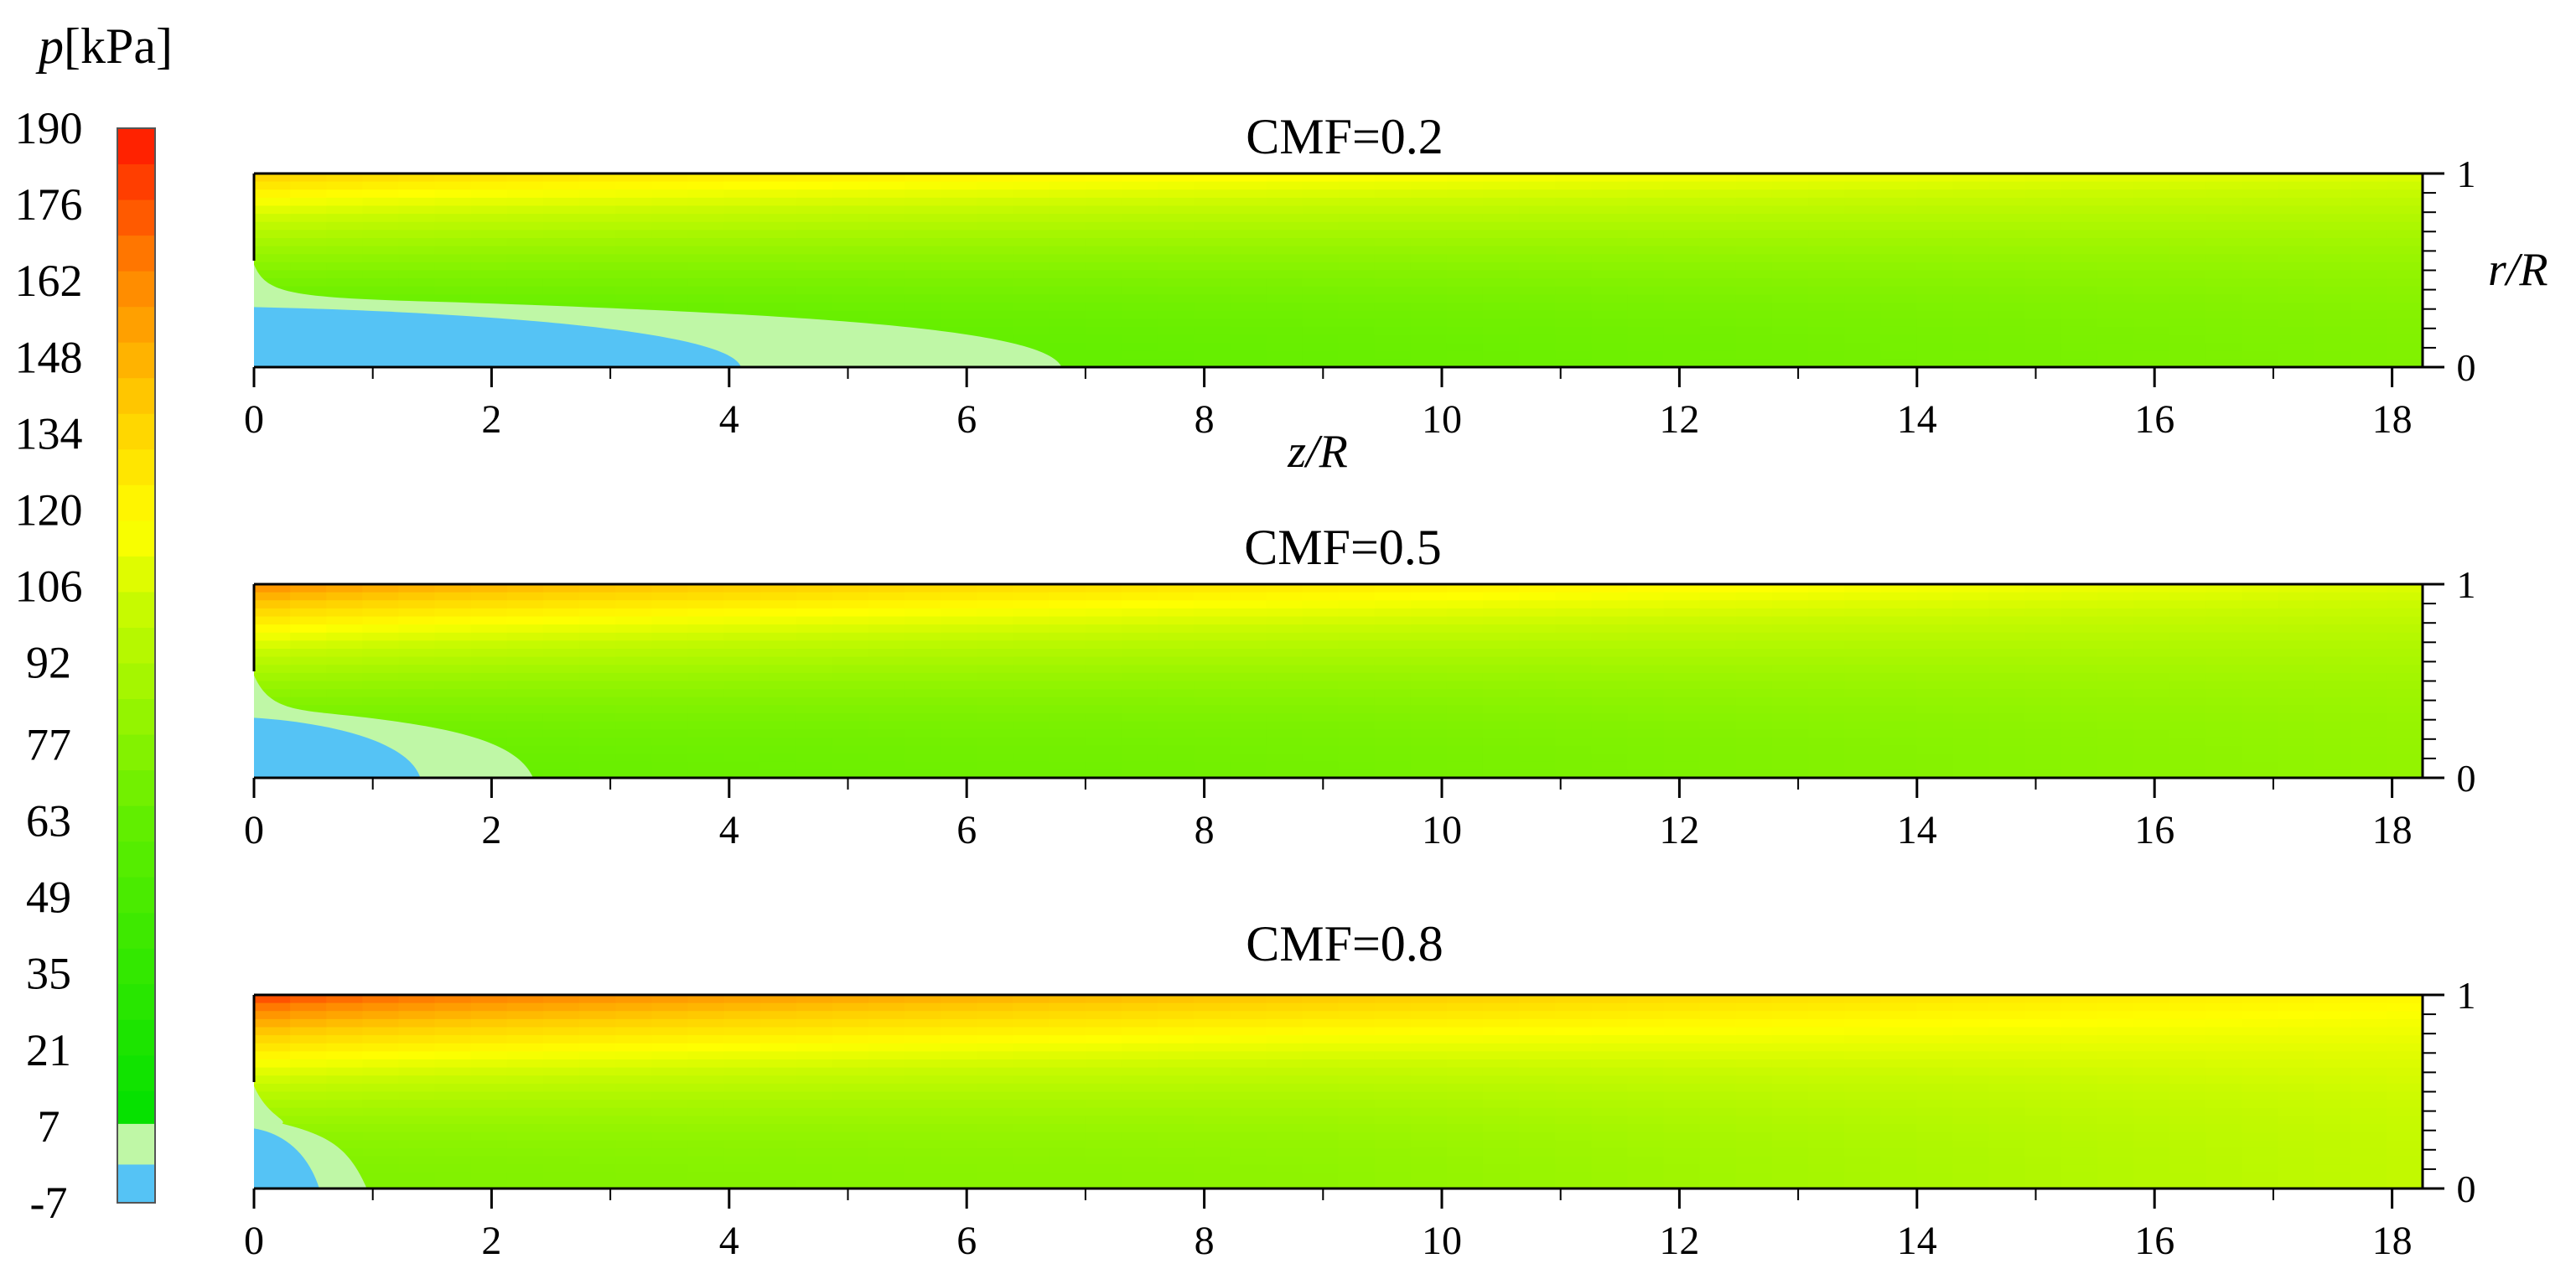 Image resolution: width=2576 pixels, height=1274 pixels. I want to click on colorbar-tick-label: 148, so click(49, 357).